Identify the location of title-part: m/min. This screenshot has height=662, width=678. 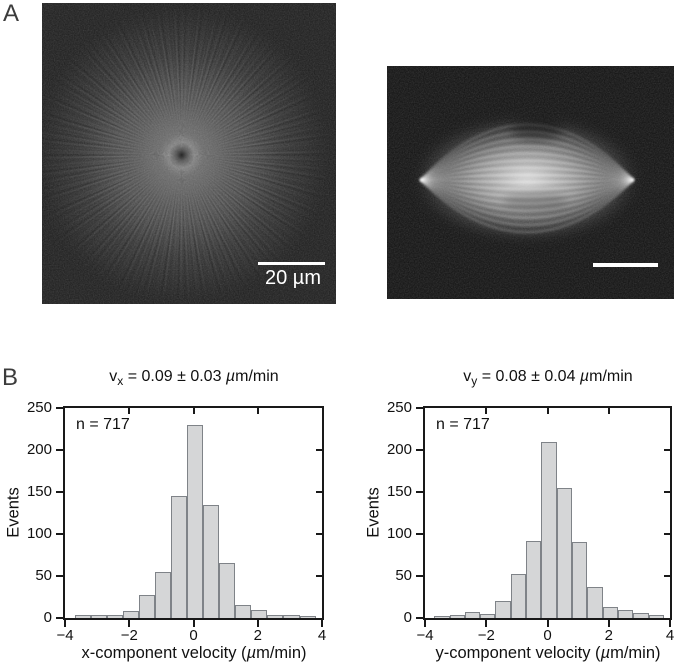
(611, 376).